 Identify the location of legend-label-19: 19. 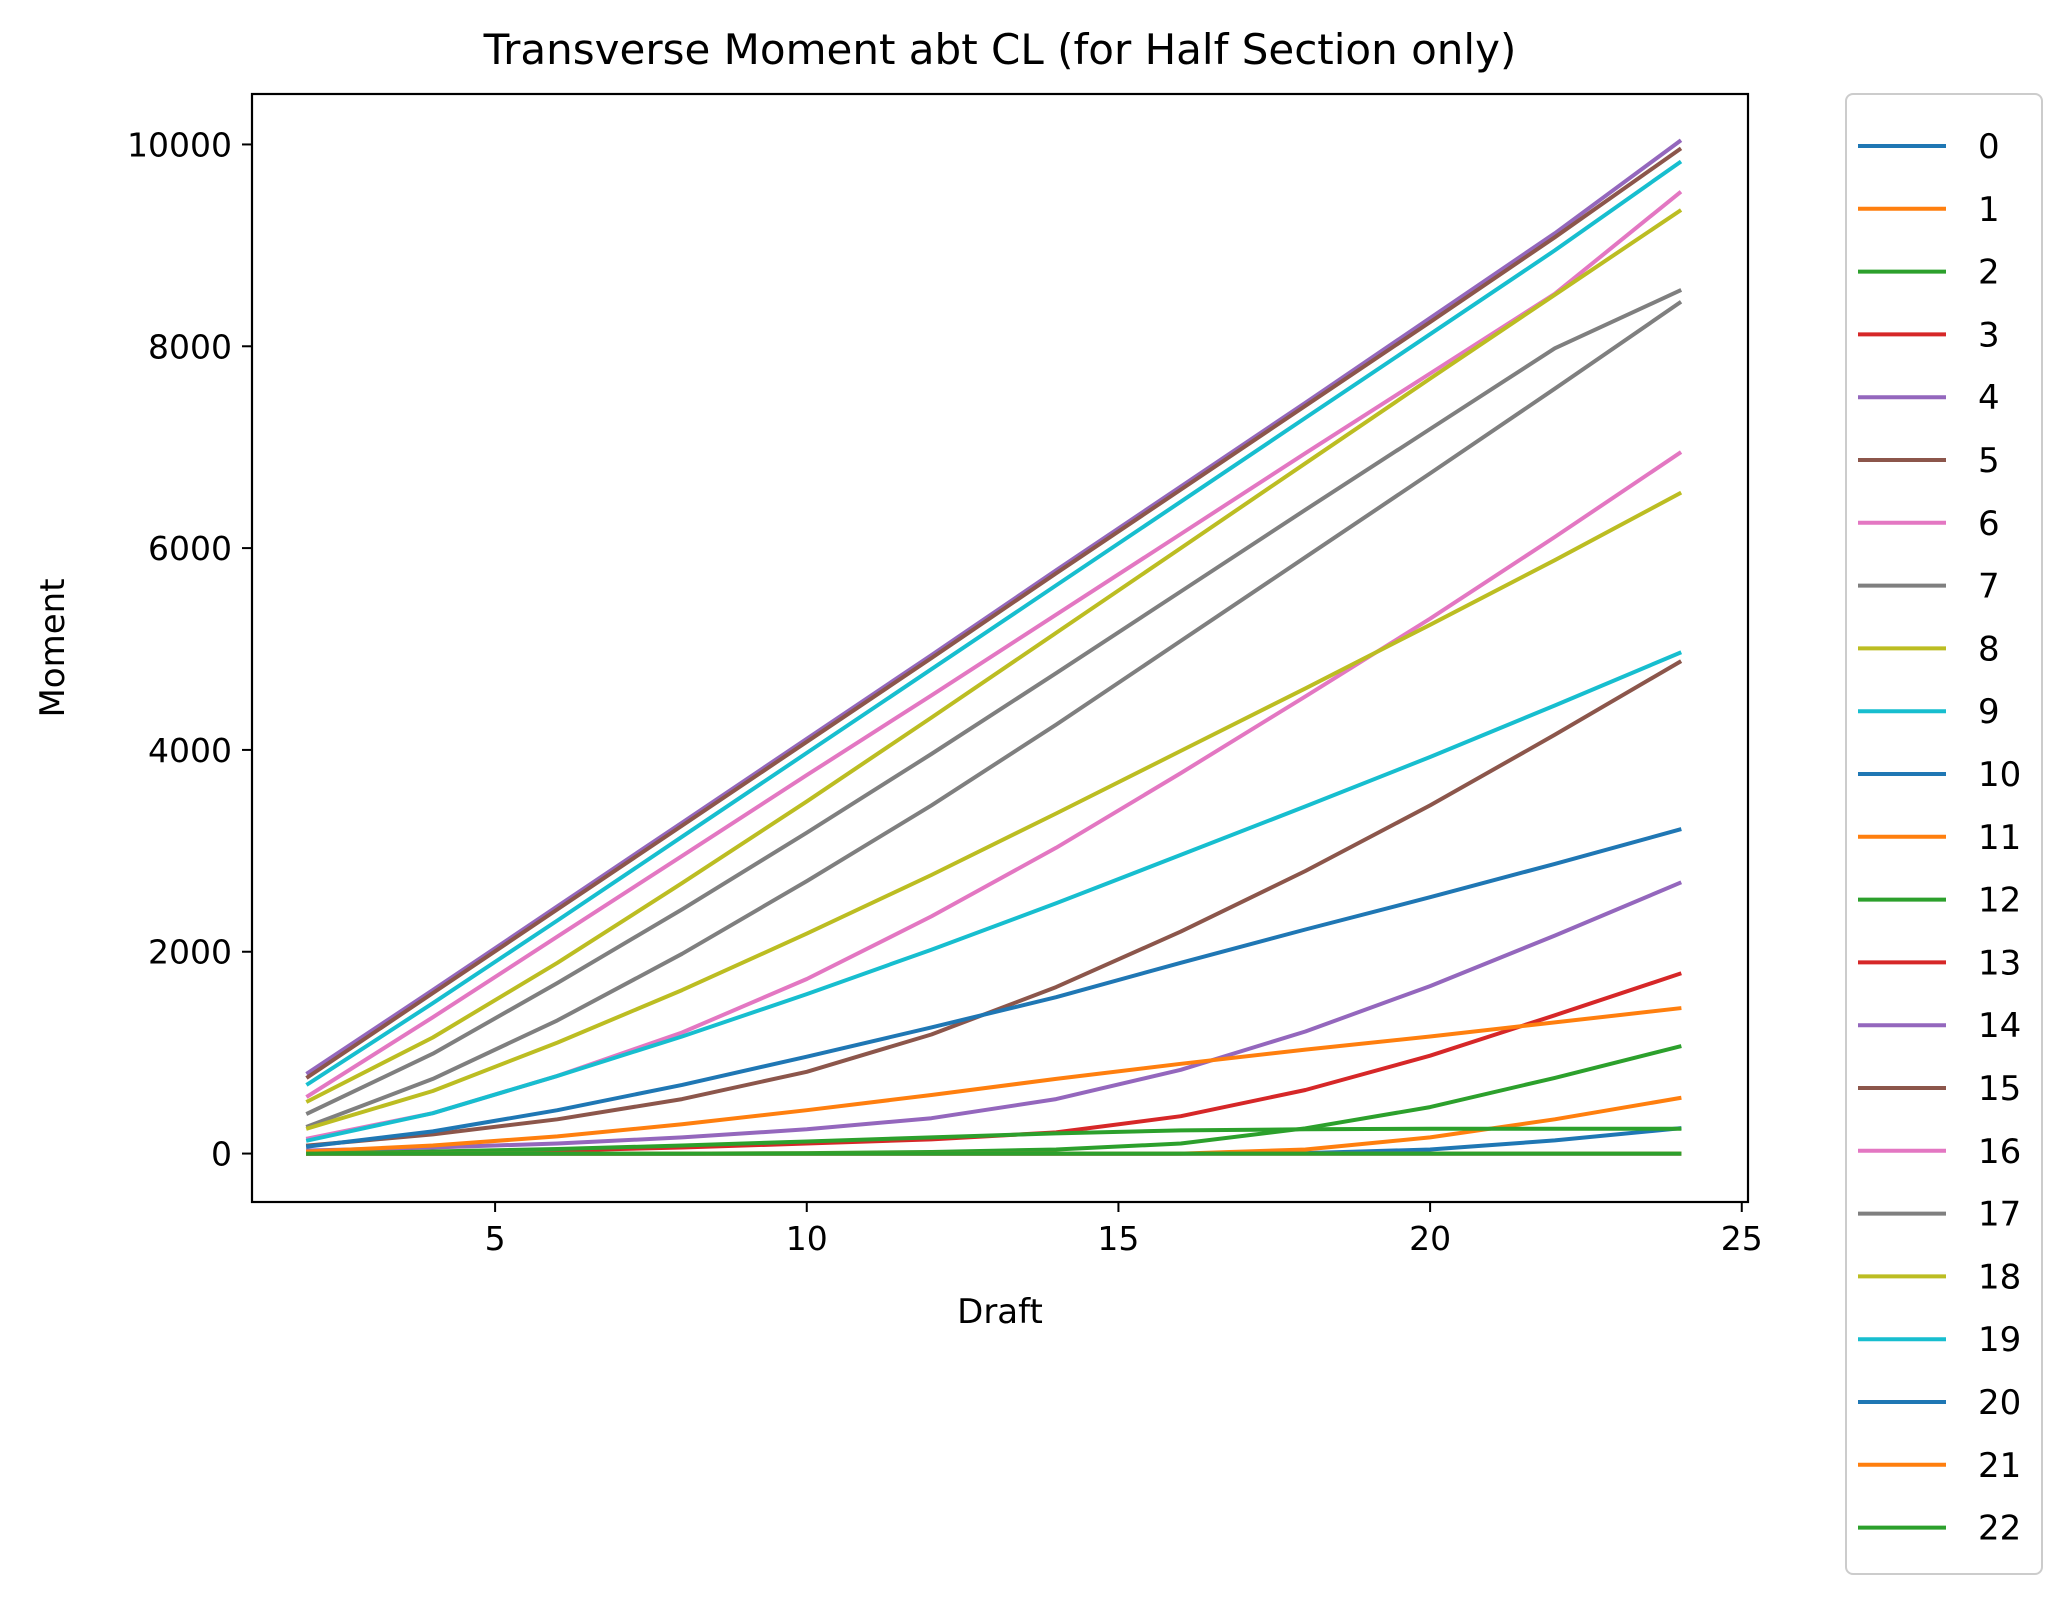
(1999, 1340).